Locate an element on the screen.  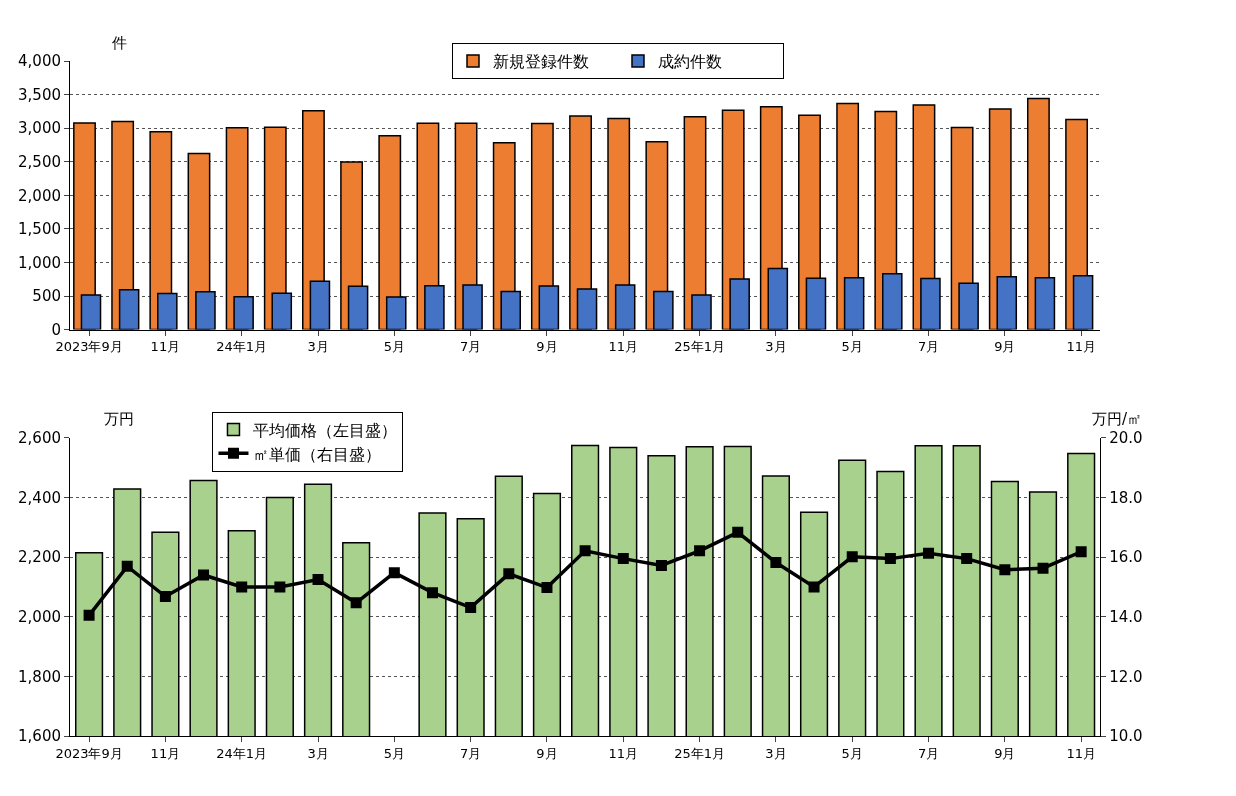
y-tick-label: 3,500 is located at coordinates (39, 94).